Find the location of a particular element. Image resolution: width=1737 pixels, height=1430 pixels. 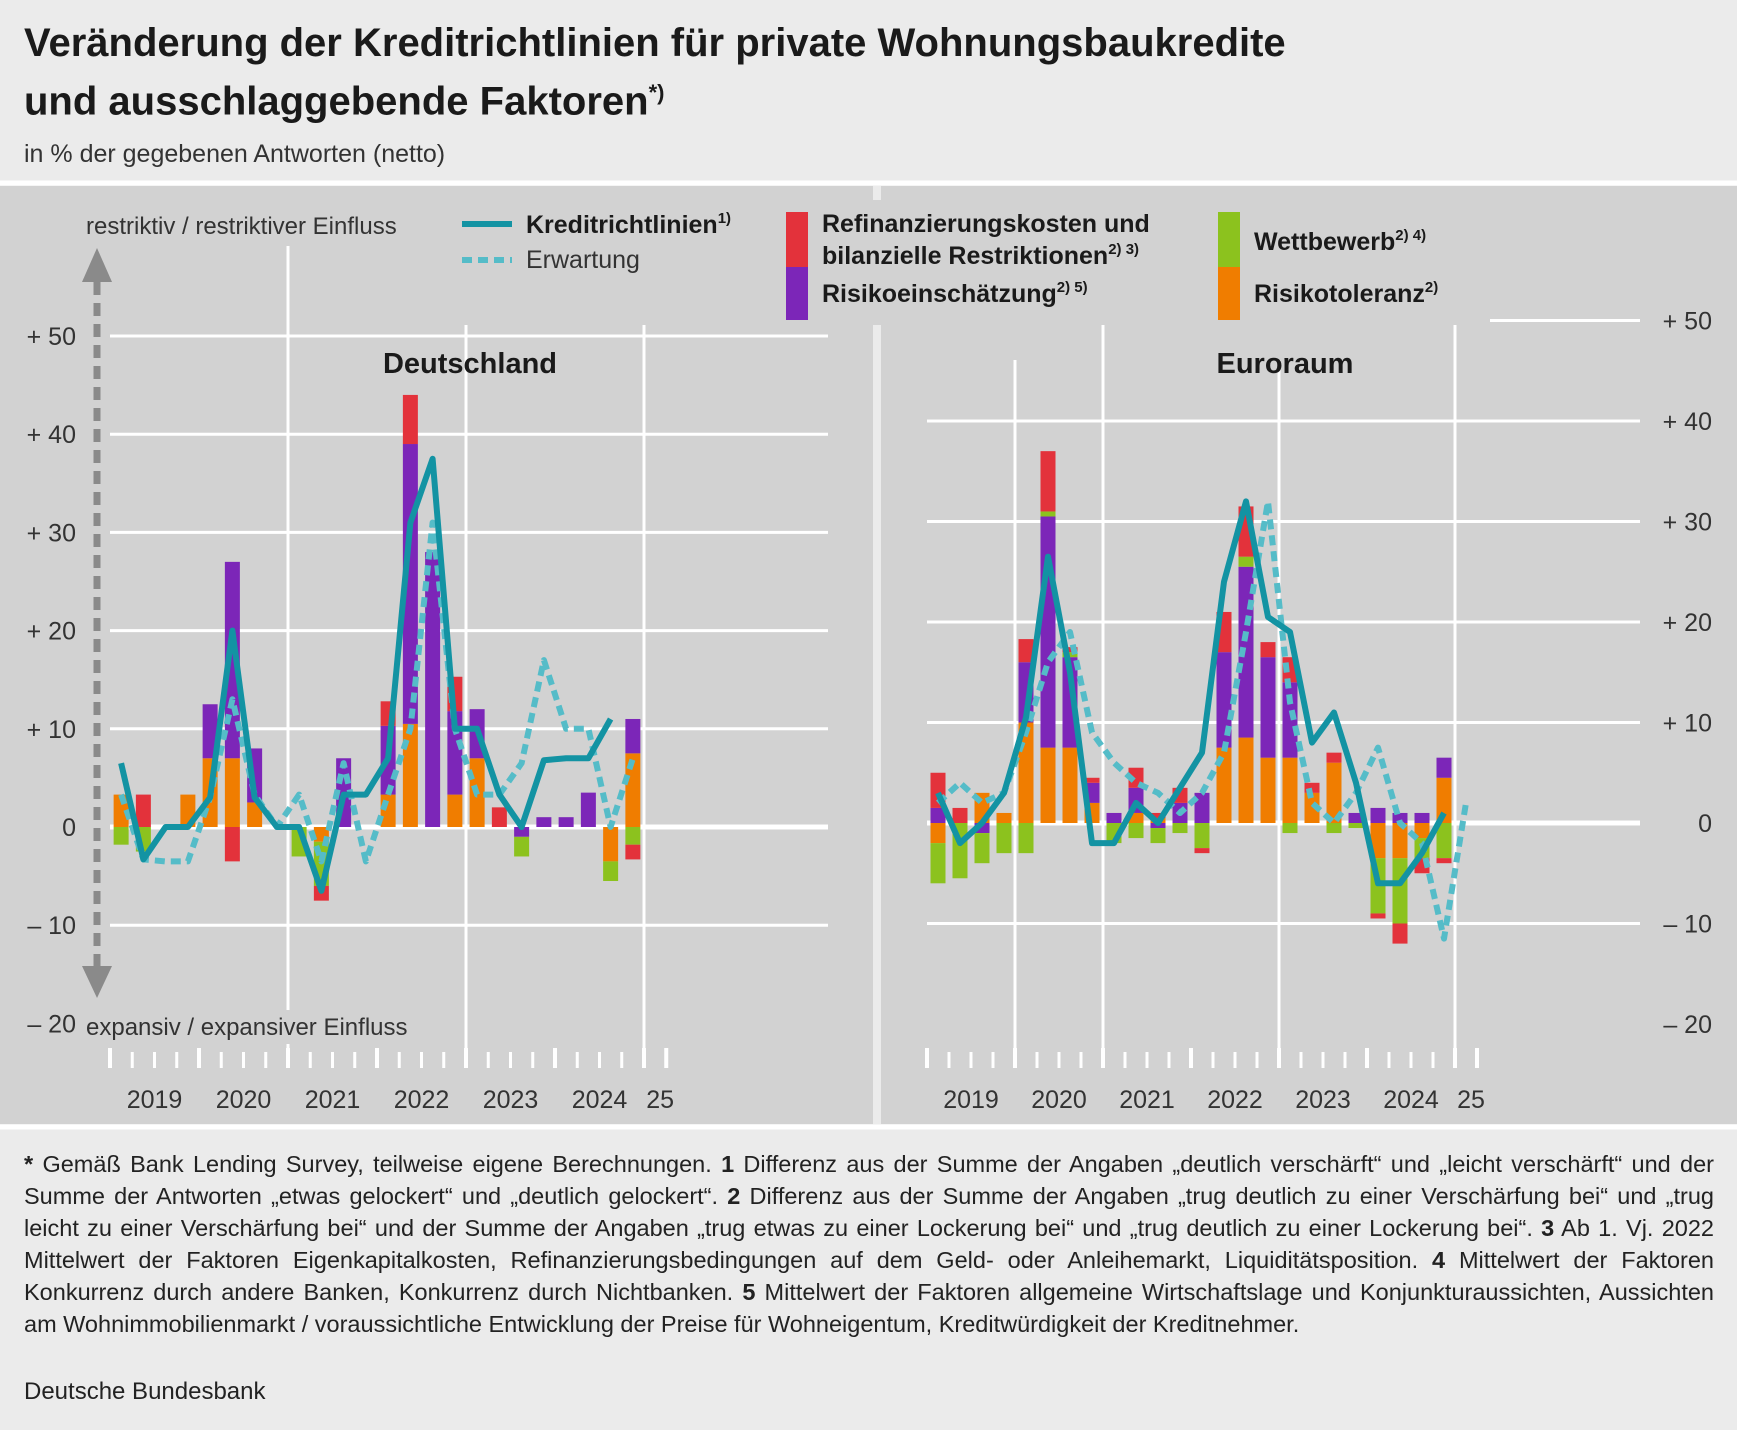

year-label-de-2019: 2019 is located at coordinates (155, 1100).